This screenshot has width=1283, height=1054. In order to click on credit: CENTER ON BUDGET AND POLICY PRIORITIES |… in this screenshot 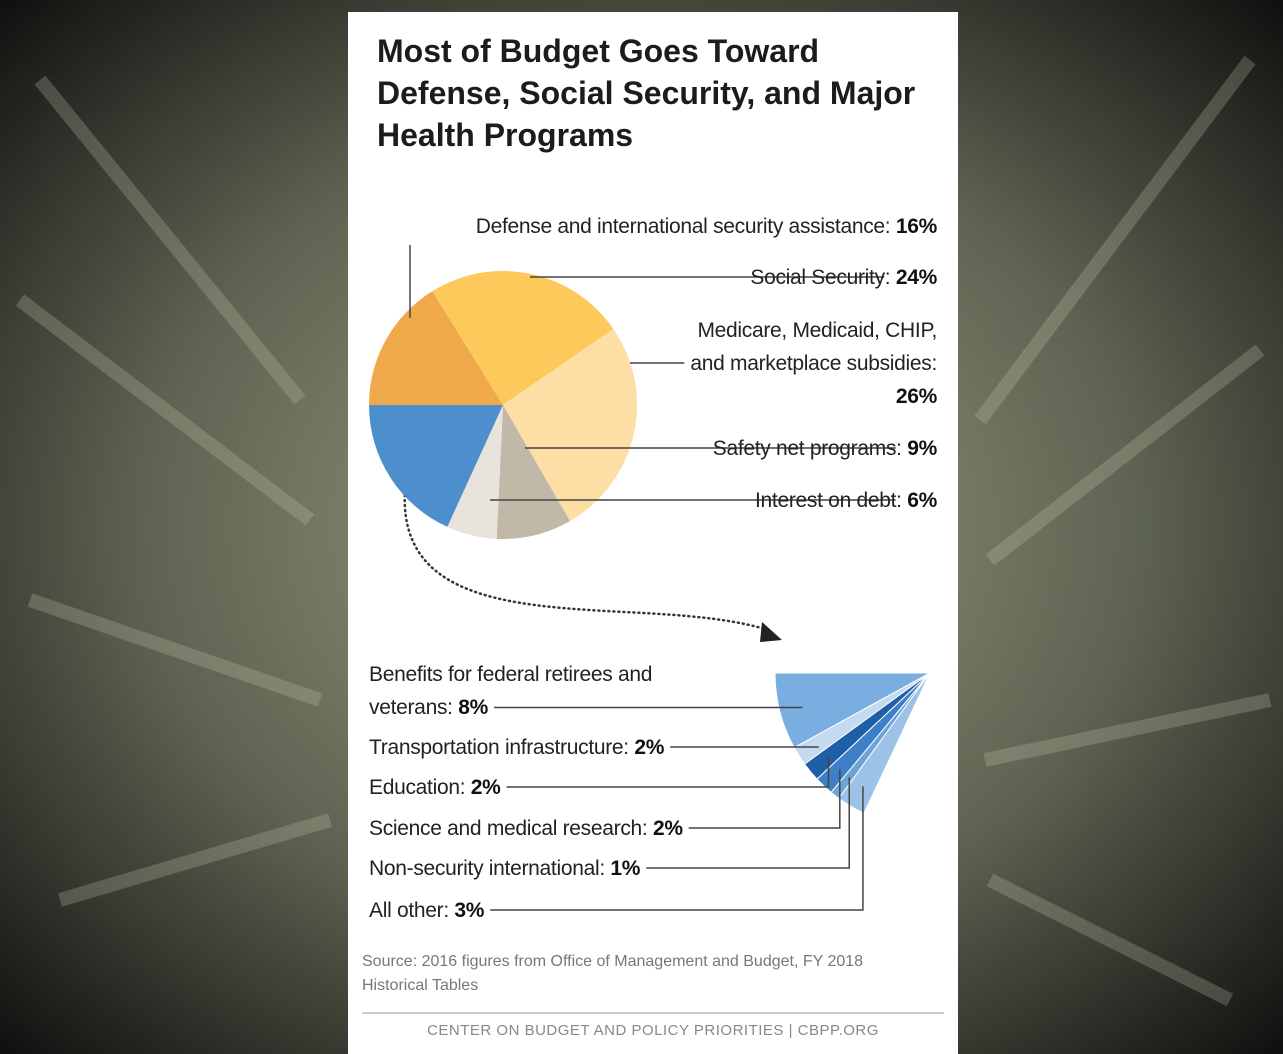, I will do `click(653, 1030)`.